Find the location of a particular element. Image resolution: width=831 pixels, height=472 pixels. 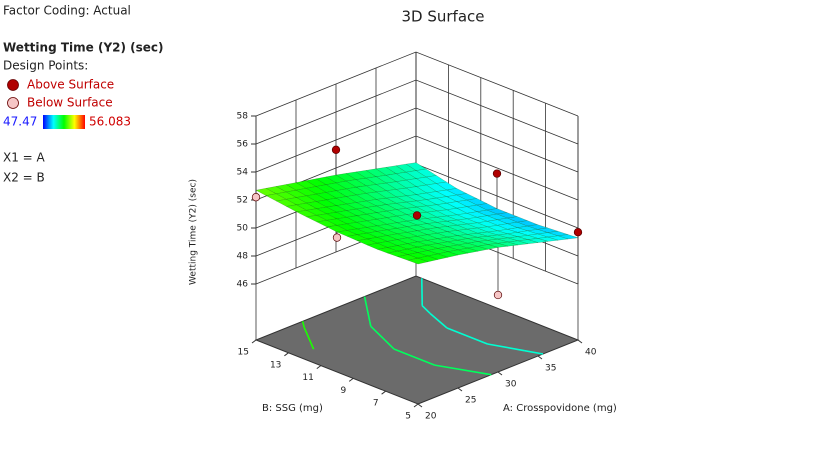

response-name: Wetting Time (Y2) (sec) is located at coordinates (83, 48).